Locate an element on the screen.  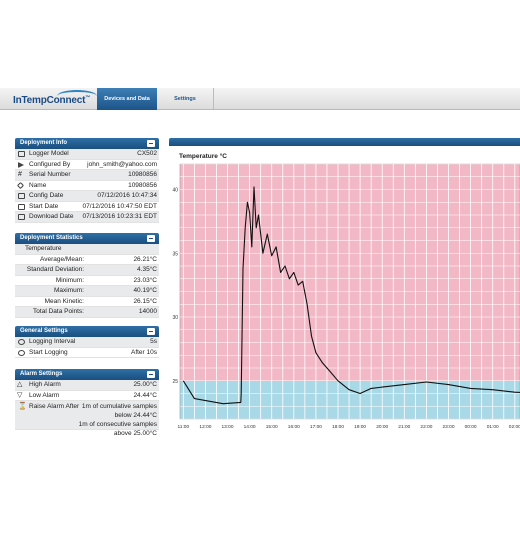
info-label: Serial Number is located at coordinates (50, 174).